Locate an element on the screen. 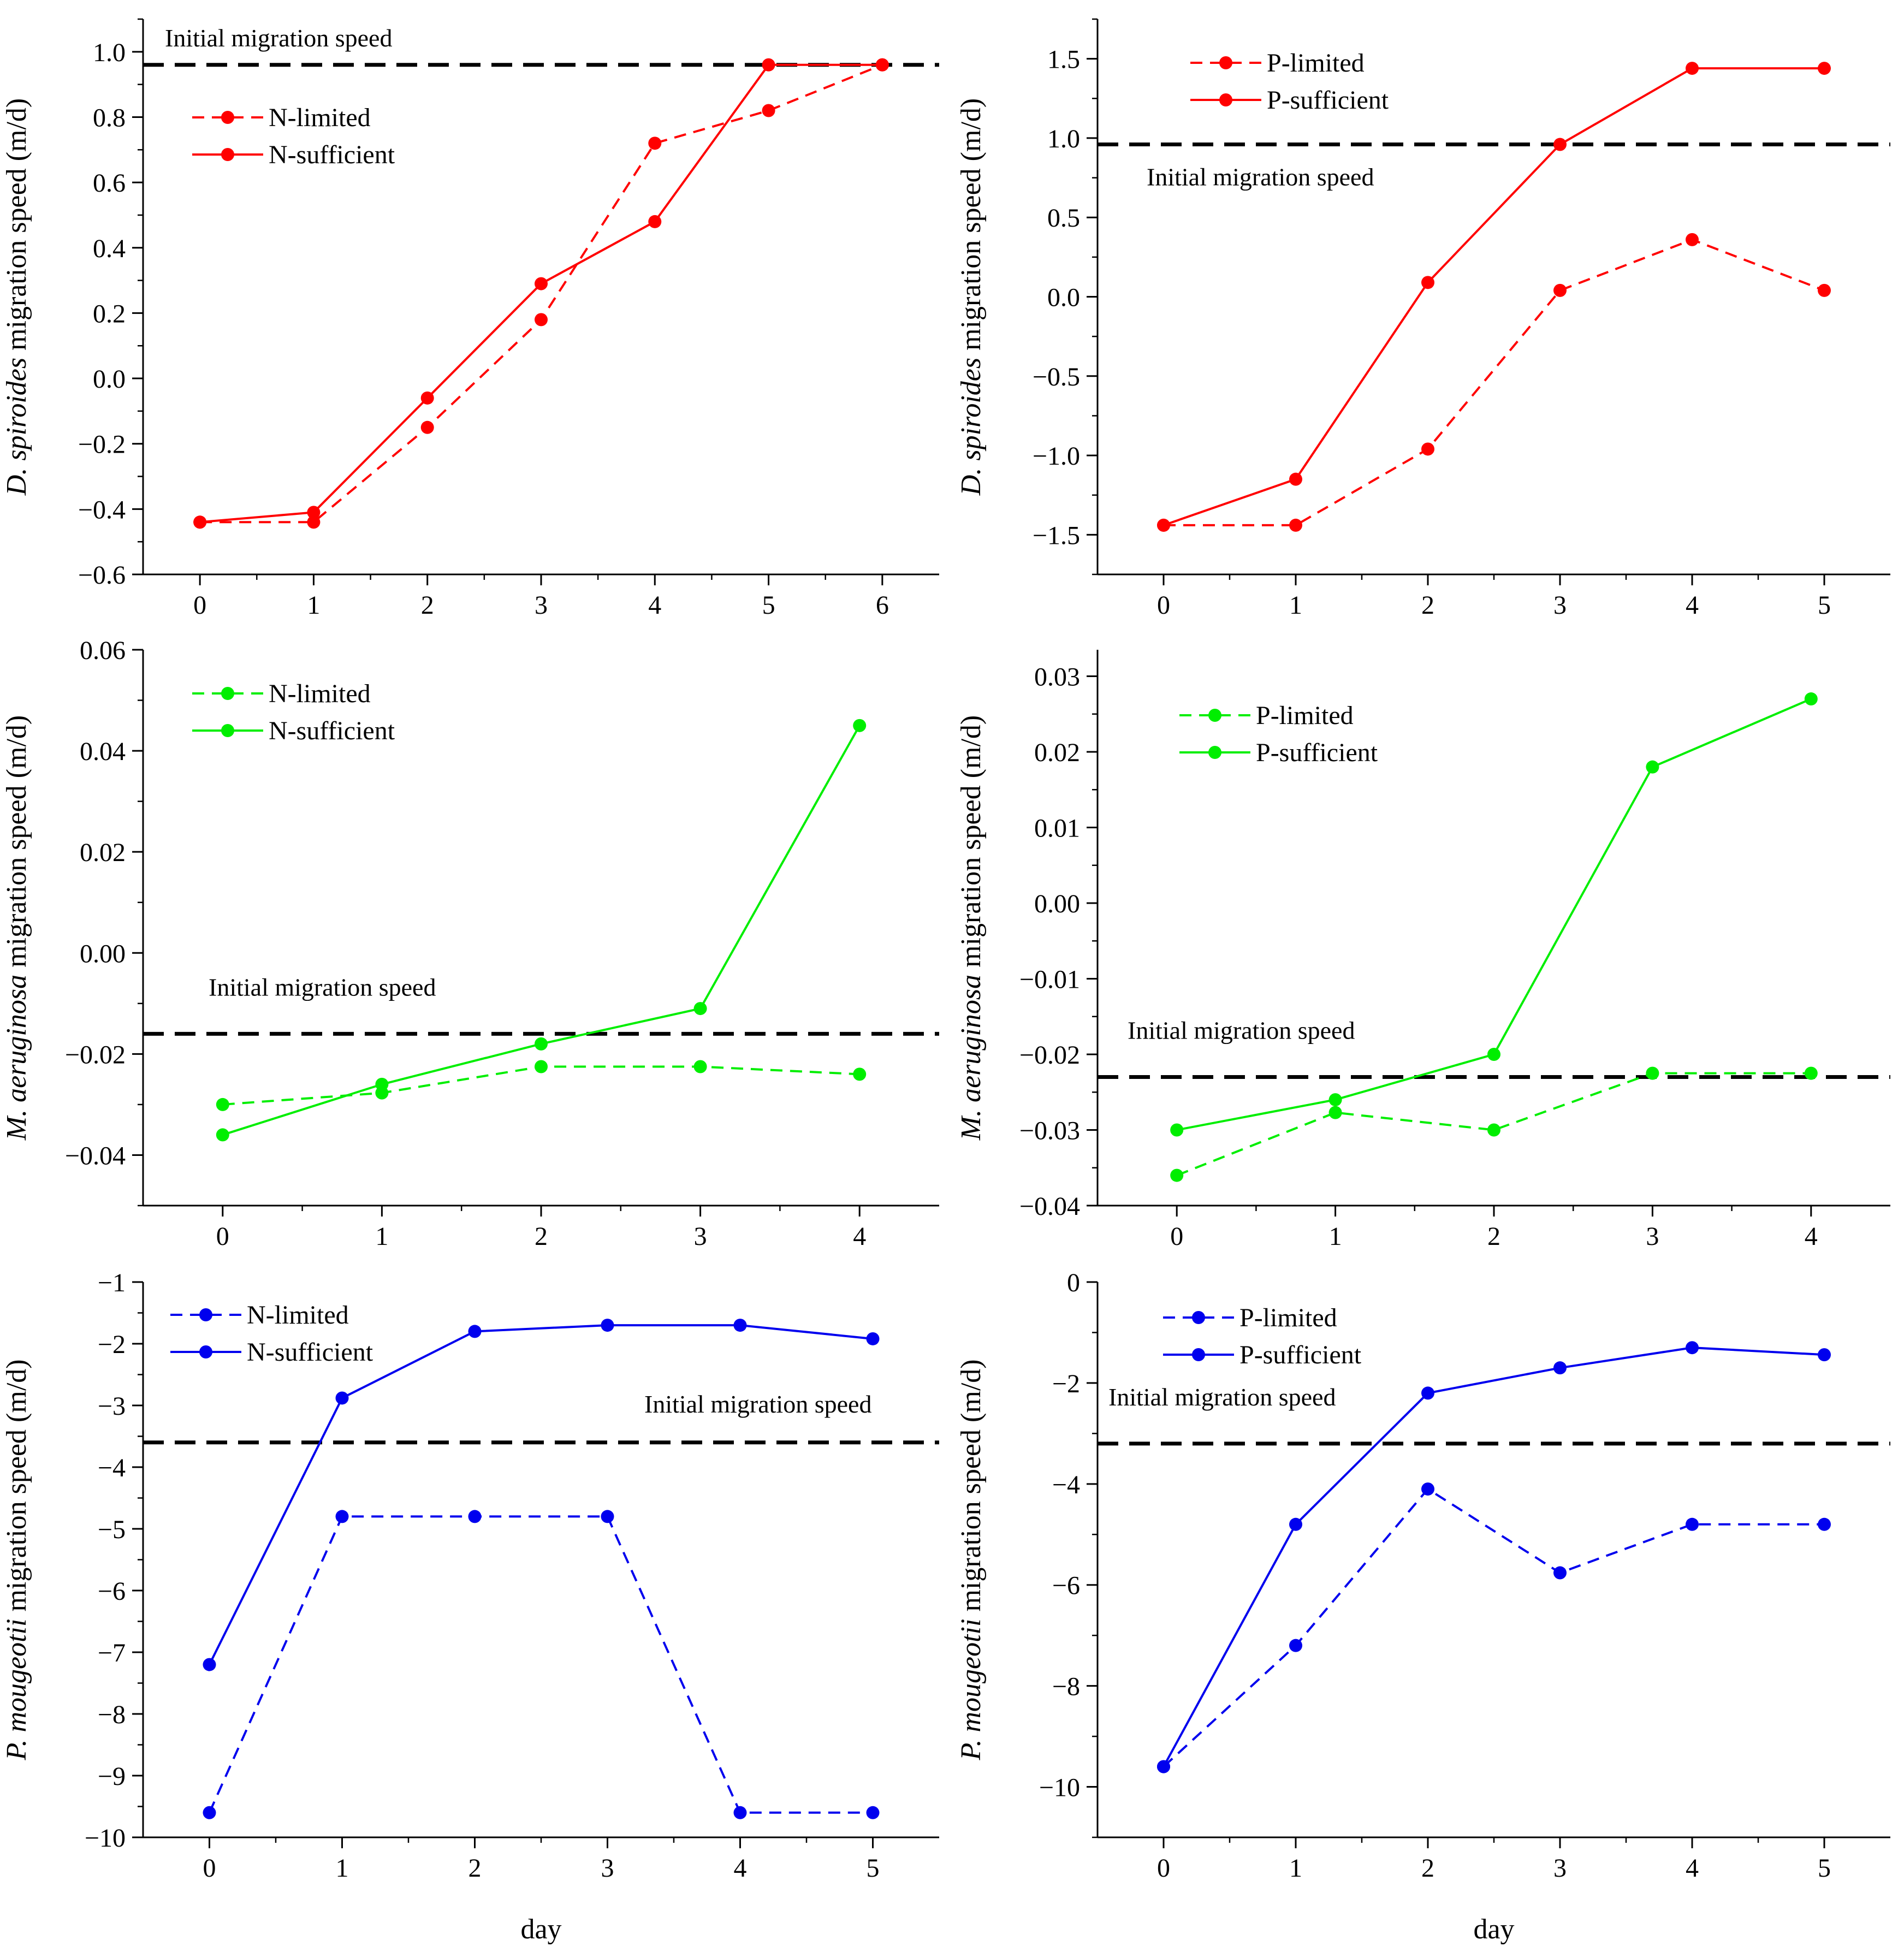 The height and width of the screenshot is (1952, 1904). x-axis-title: day is located at coordinates (540, 1929).